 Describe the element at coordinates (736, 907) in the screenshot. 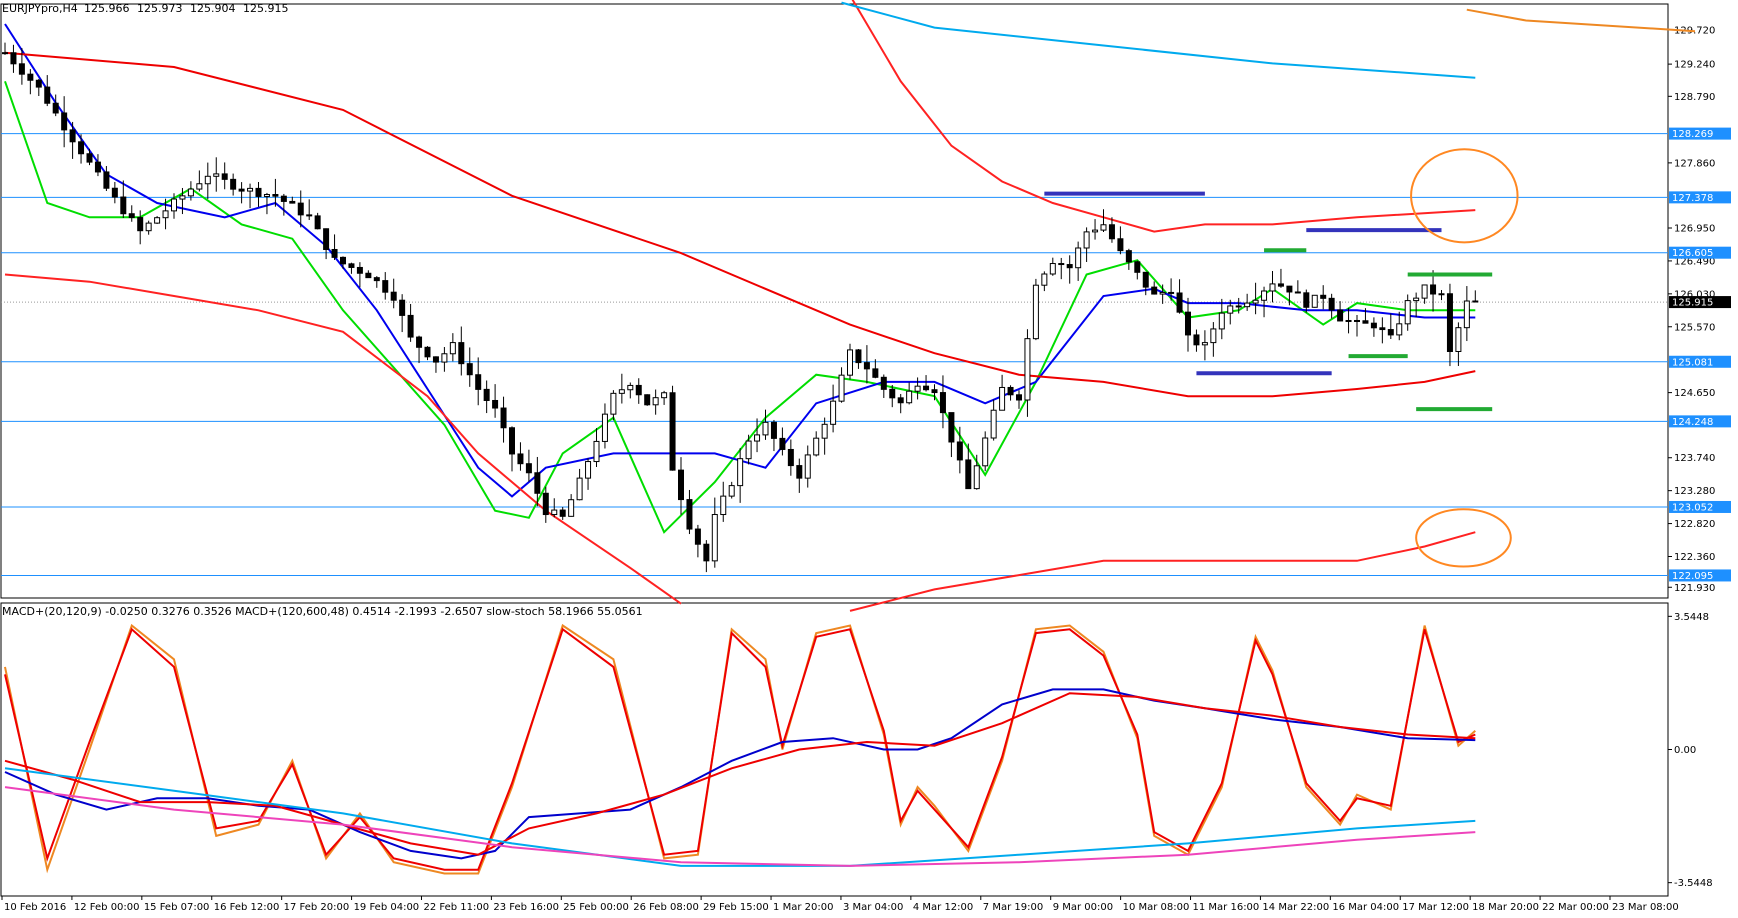

I see `x-tick-label: 29 Feb 15:00` at that location.